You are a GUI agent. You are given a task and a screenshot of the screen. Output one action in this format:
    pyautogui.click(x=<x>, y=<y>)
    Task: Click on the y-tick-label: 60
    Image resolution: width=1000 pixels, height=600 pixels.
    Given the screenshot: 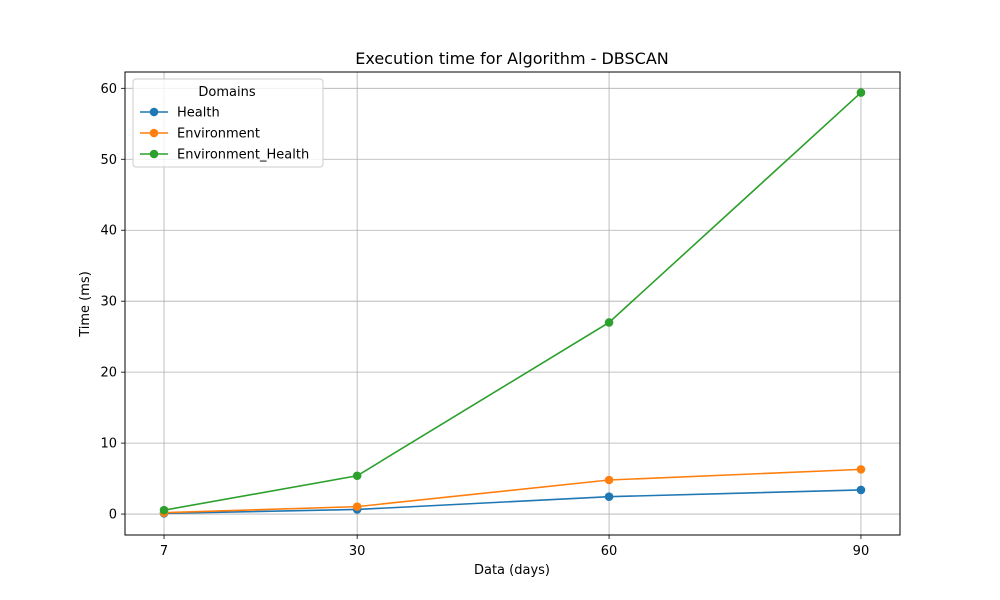 What is the action you would take?
    pyautogui.click(x=108, y=89)
    